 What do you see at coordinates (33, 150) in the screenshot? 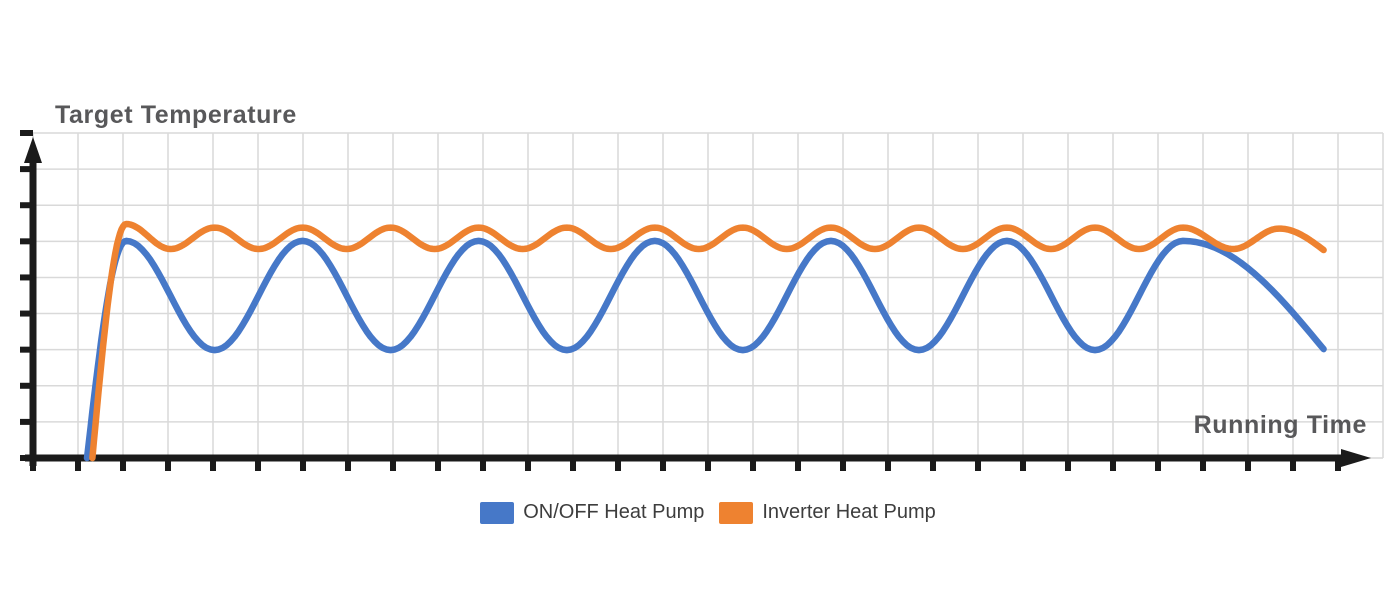
I see `y-axis-arrow-icon` at bounding box center [33, 150].